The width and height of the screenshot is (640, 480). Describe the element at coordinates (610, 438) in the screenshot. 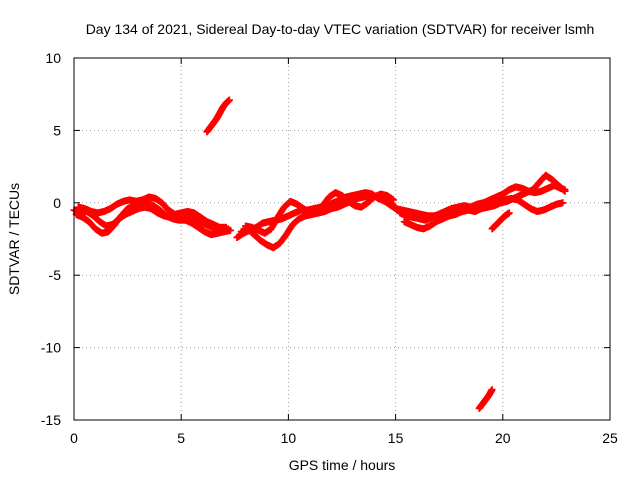

I see `x-tick-label: 25` at that location.